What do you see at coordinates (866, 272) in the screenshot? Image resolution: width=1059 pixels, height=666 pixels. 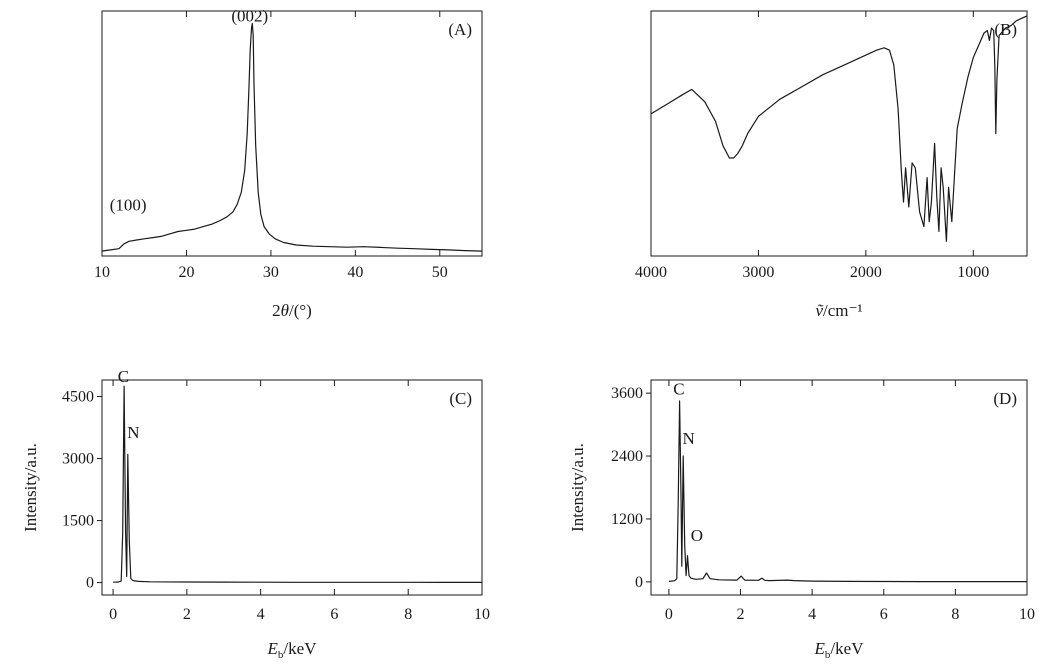 I see `x-tick-label: 2000` at bounding box center [866, 272].